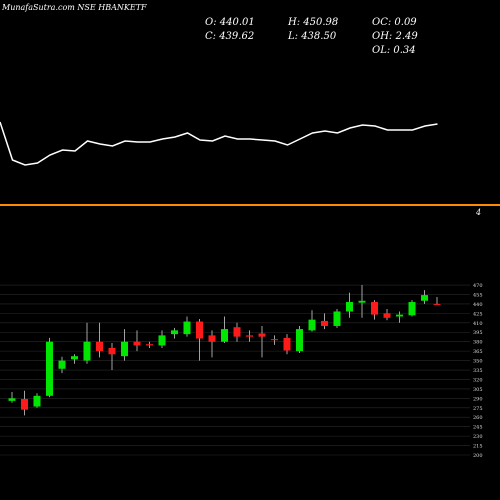 The width and height of the screenshot is (500, 500). What do you see at coordinates (478, 409) in the screenshot?
I see `y-tick-label: 275` at bounding box center [478, 409].